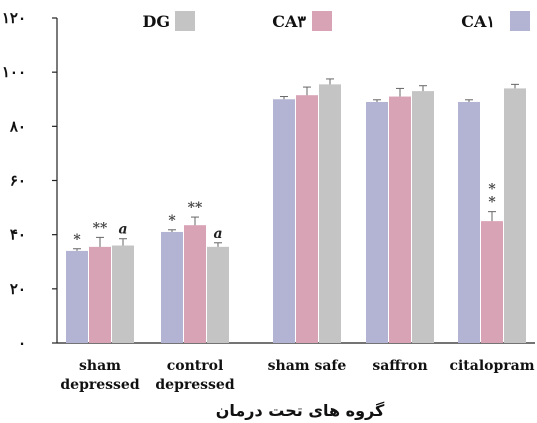  Describe the element at coordinates (22, 343) in the screenshot. I see `y-tick-label: ۰` at that location.